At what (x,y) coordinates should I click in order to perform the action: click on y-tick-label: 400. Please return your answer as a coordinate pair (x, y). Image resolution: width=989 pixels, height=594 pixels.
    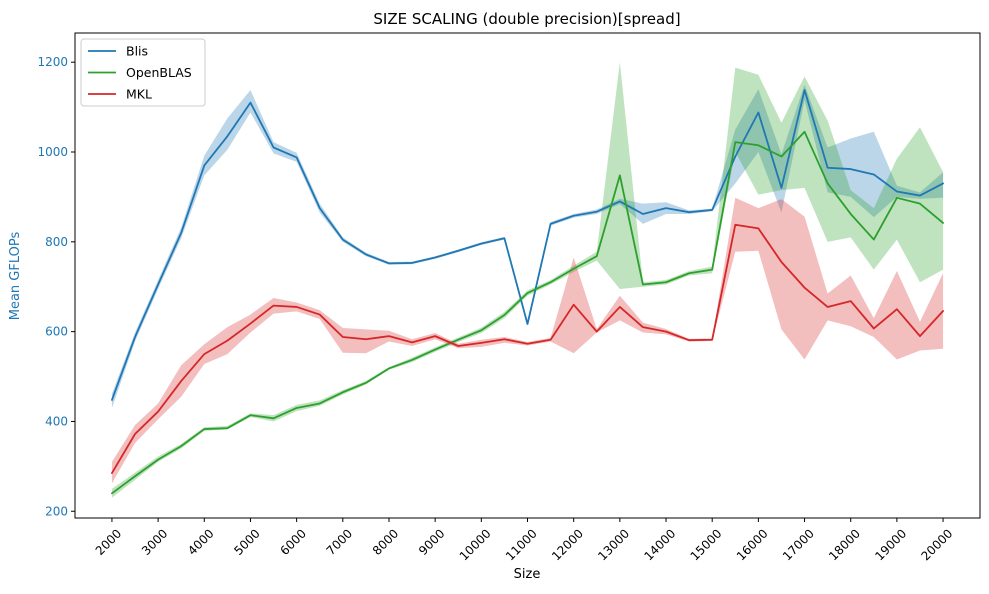
    Looking at the image, I should click on (56, 421).